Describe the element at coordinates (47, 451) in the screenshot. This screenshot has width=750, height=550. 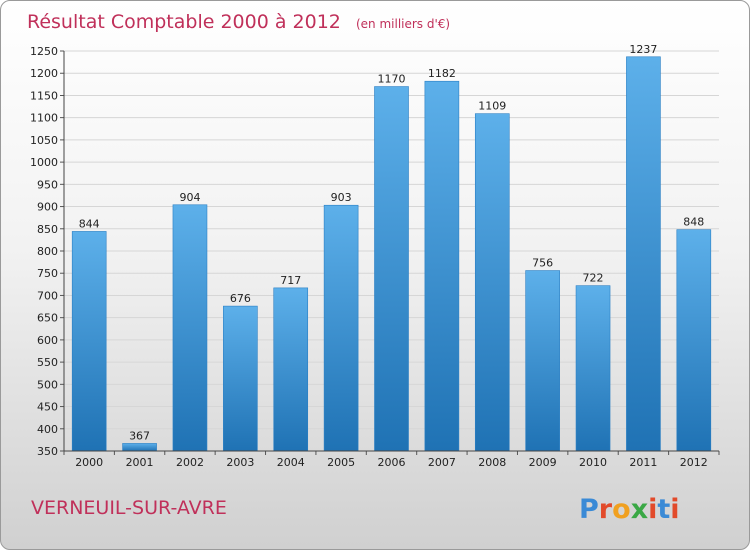
I see `y-tick-label: 350` at that location.